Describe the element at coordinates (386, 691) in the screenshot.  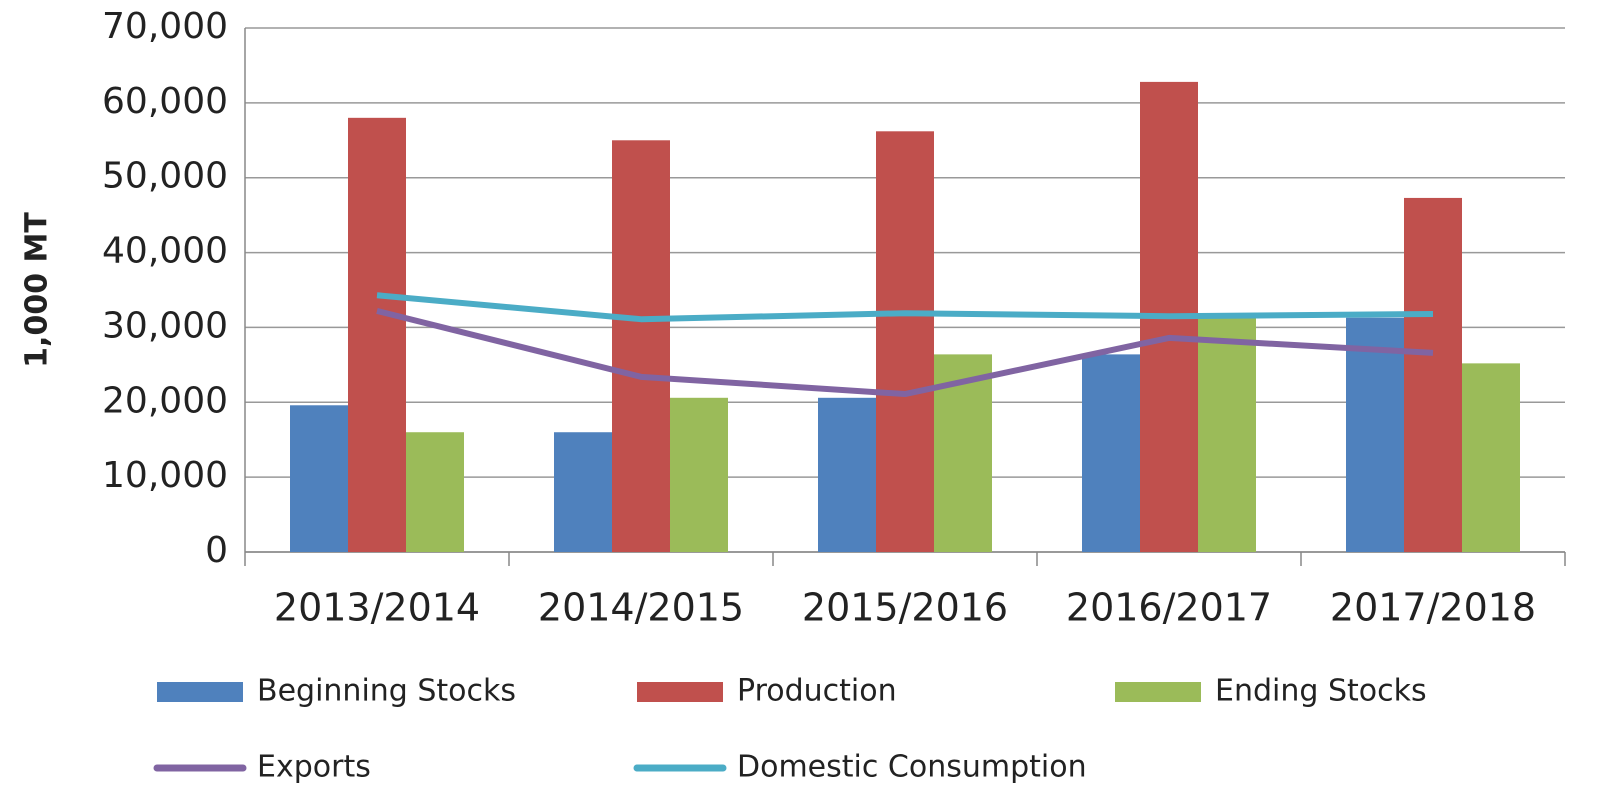
I see `legend-label: Beginning Stocks` at that location.